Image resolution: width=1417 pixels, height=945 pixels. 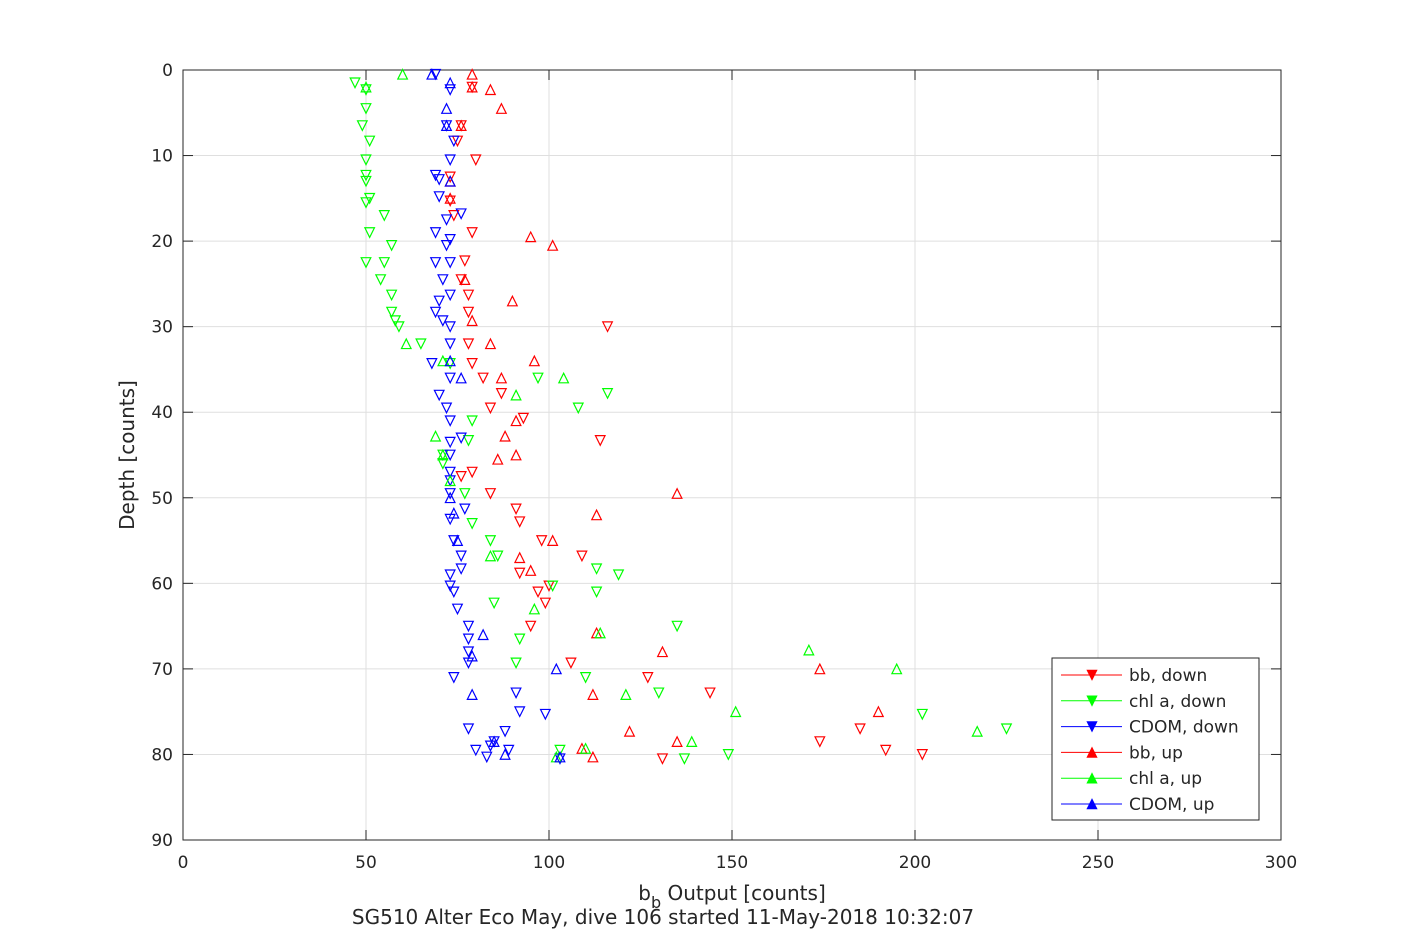 What do you see at coordinates (549, 863) in the screenshot?
I see `x-tick-label: 100` at bounding box center [549, 863].